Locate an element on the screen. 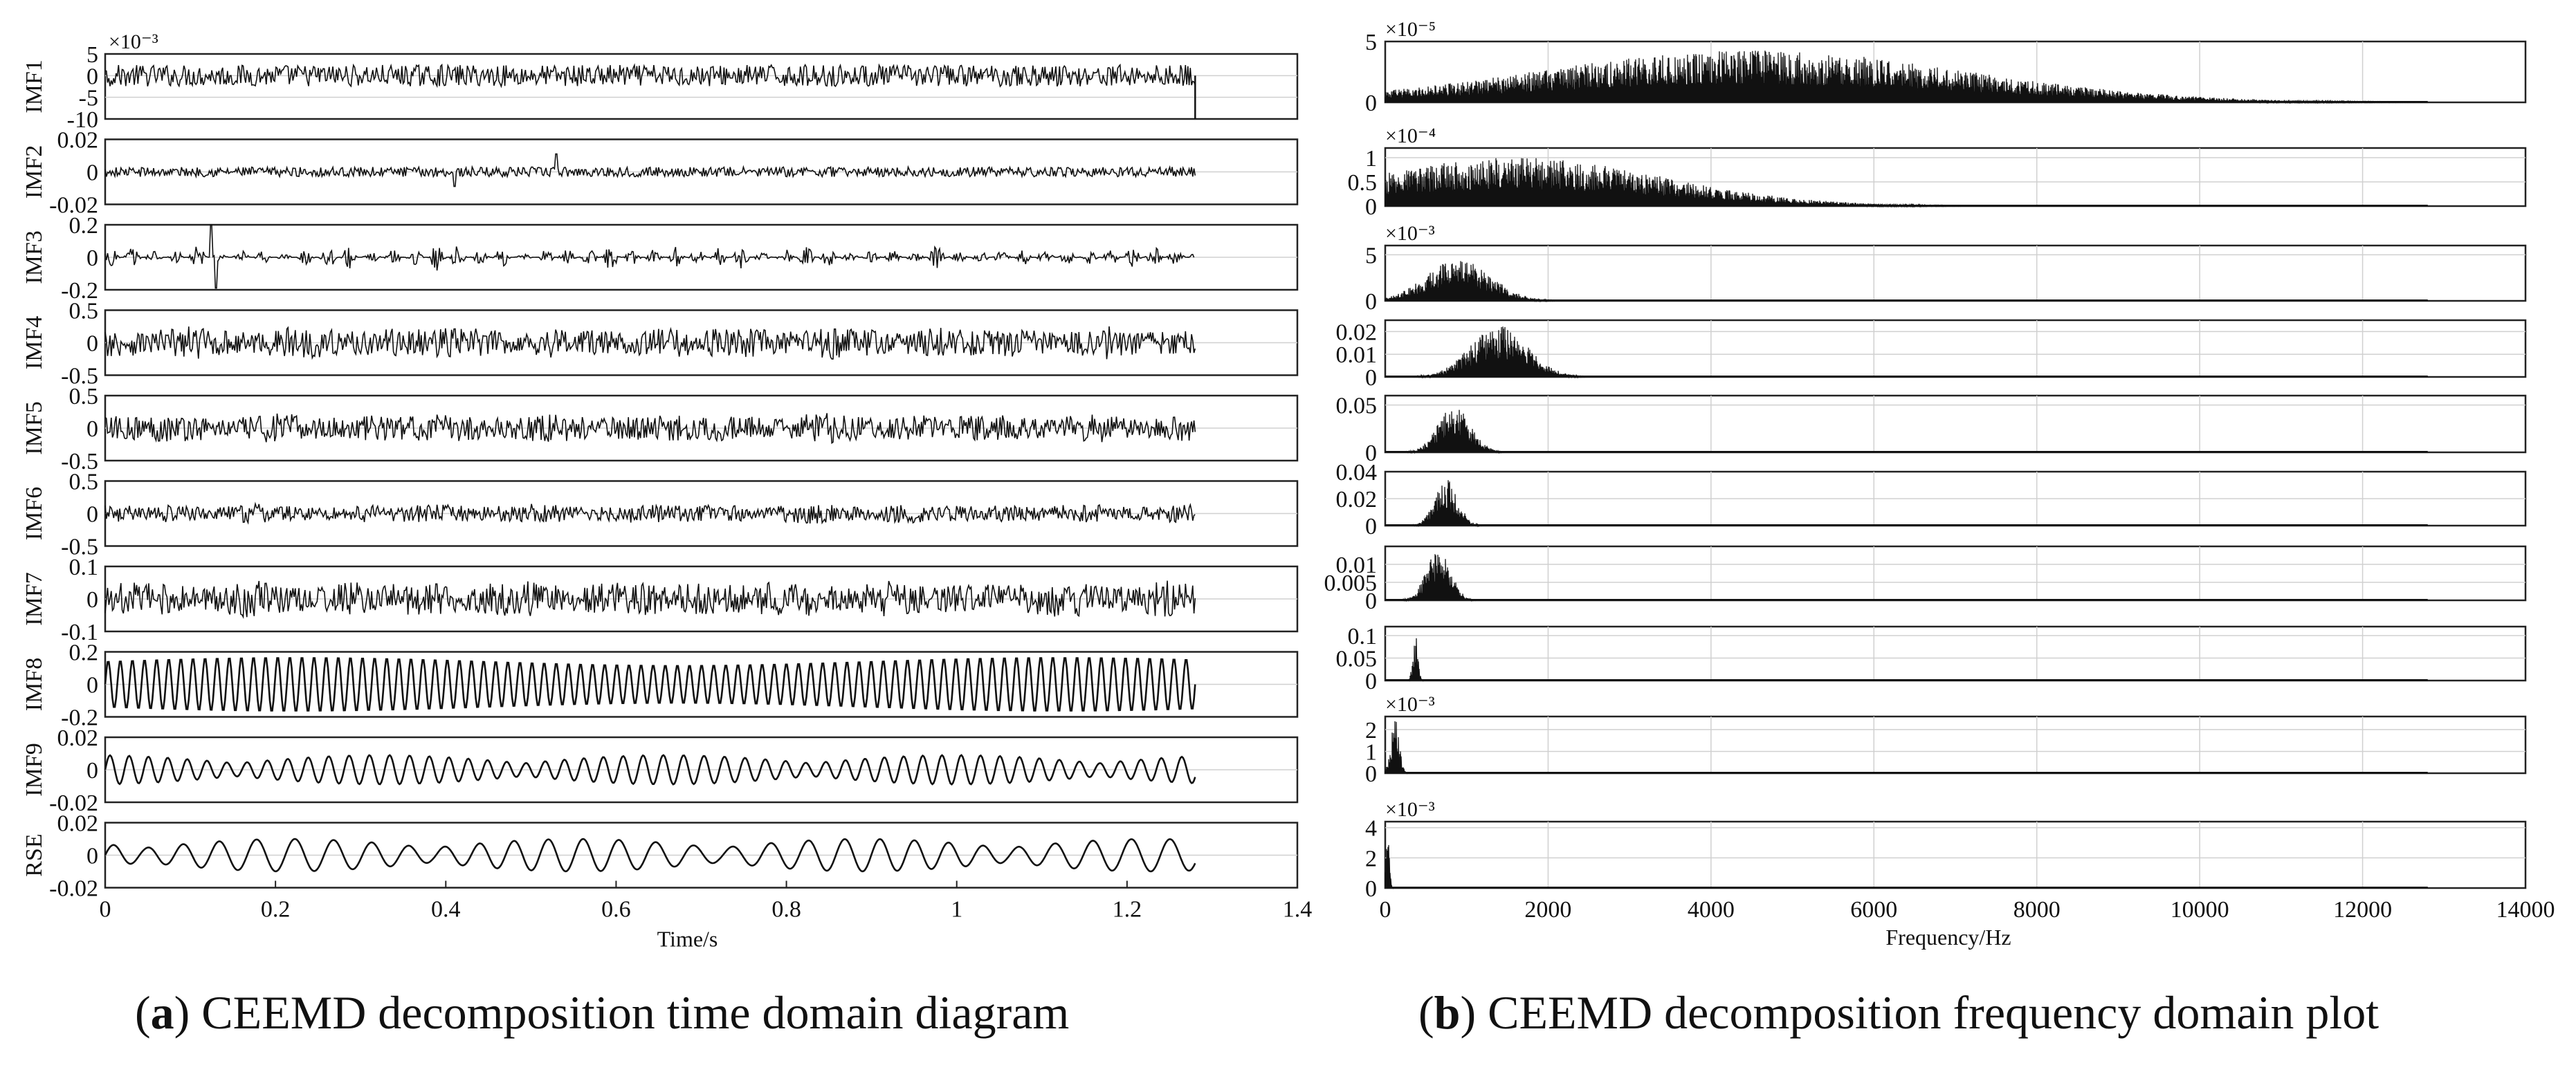 This screenshot has width=2576, height=1072. subplot-imf5: 0.5 0 -0.5 IMF5 is located at coordinates (660, 429).